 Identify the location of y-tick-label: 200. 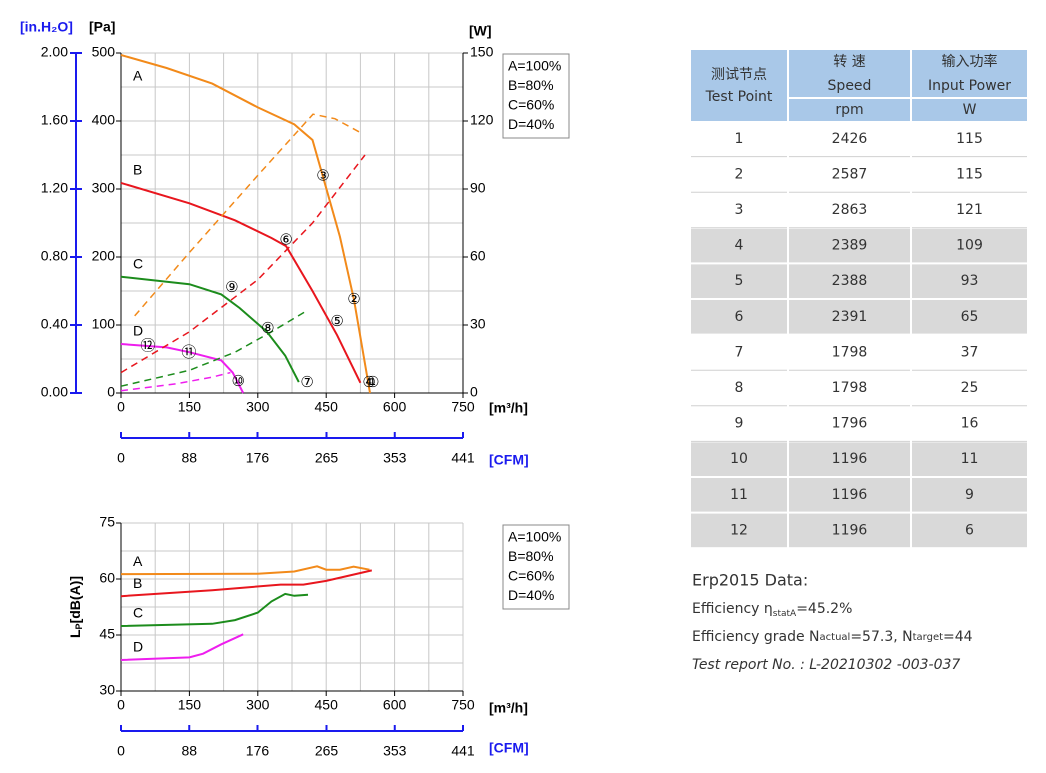
(104, 256).